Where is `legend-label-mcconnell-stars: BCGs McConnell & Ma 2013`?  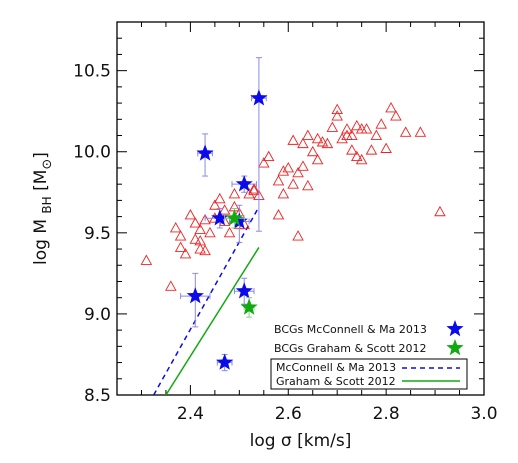
legend-label-mcconnell-stars: BCGs McConnell & Ma 2013 is located at coordinates (350, 329).